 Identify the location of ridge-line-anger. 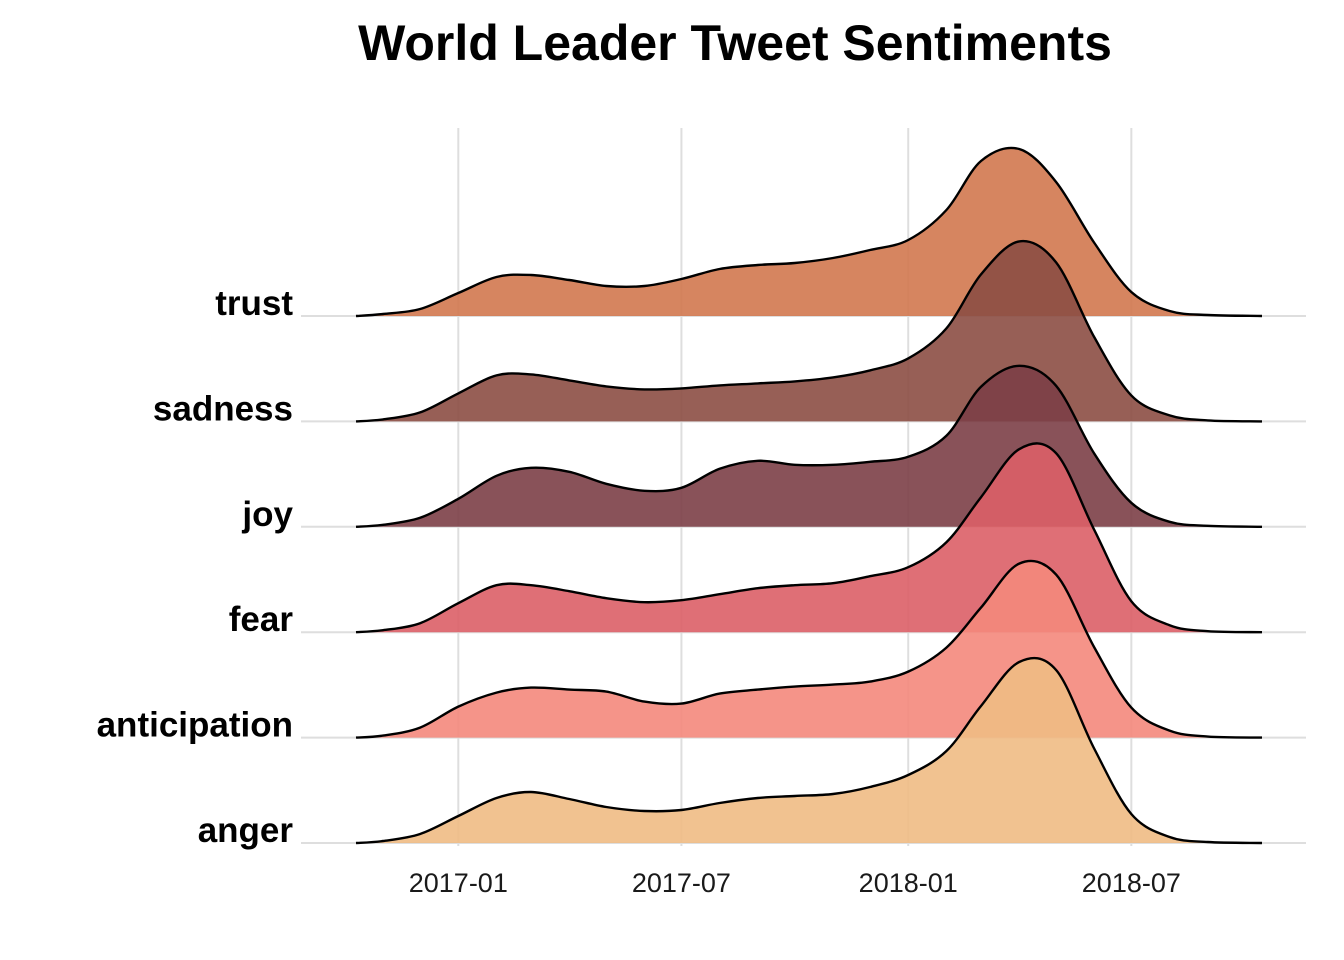
(809, 750).